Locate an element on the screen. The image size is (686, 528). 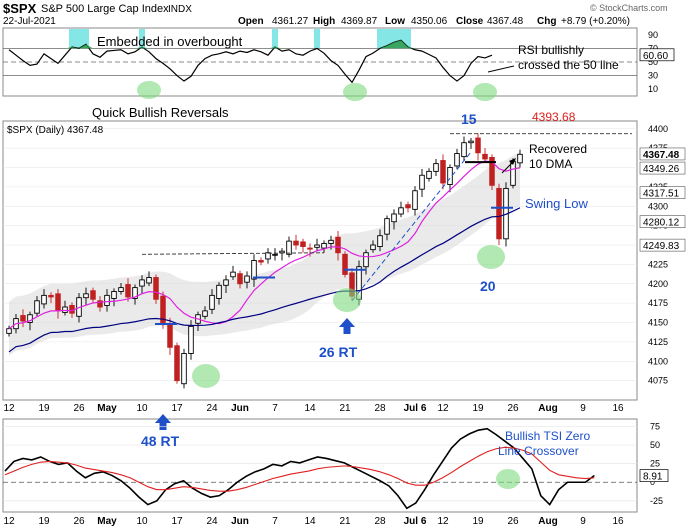
price-tick-4150: 4150 is located at coordinates (658, 323).